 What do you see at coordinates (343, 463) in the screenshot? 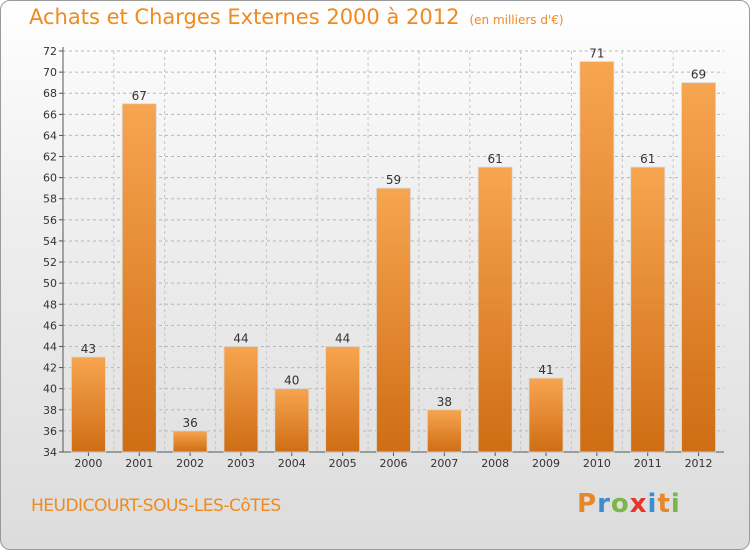
I see `x-tick-label: 2005` at bounding box center [343, 463].